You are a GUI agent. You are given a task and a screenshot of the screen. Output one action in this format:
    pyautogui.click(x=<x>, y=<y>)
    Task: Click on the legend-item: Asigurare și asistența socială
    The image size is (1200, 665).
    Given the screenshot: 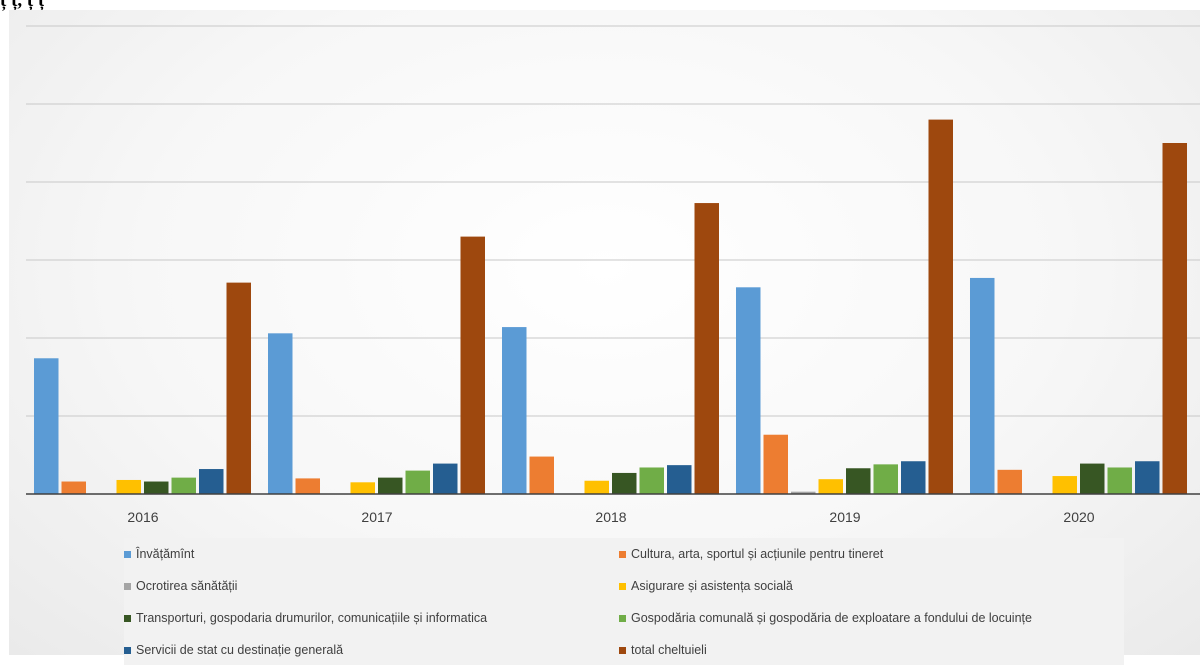 What is the action you would take?
    pyautogui.click(x=871, y=586)
    